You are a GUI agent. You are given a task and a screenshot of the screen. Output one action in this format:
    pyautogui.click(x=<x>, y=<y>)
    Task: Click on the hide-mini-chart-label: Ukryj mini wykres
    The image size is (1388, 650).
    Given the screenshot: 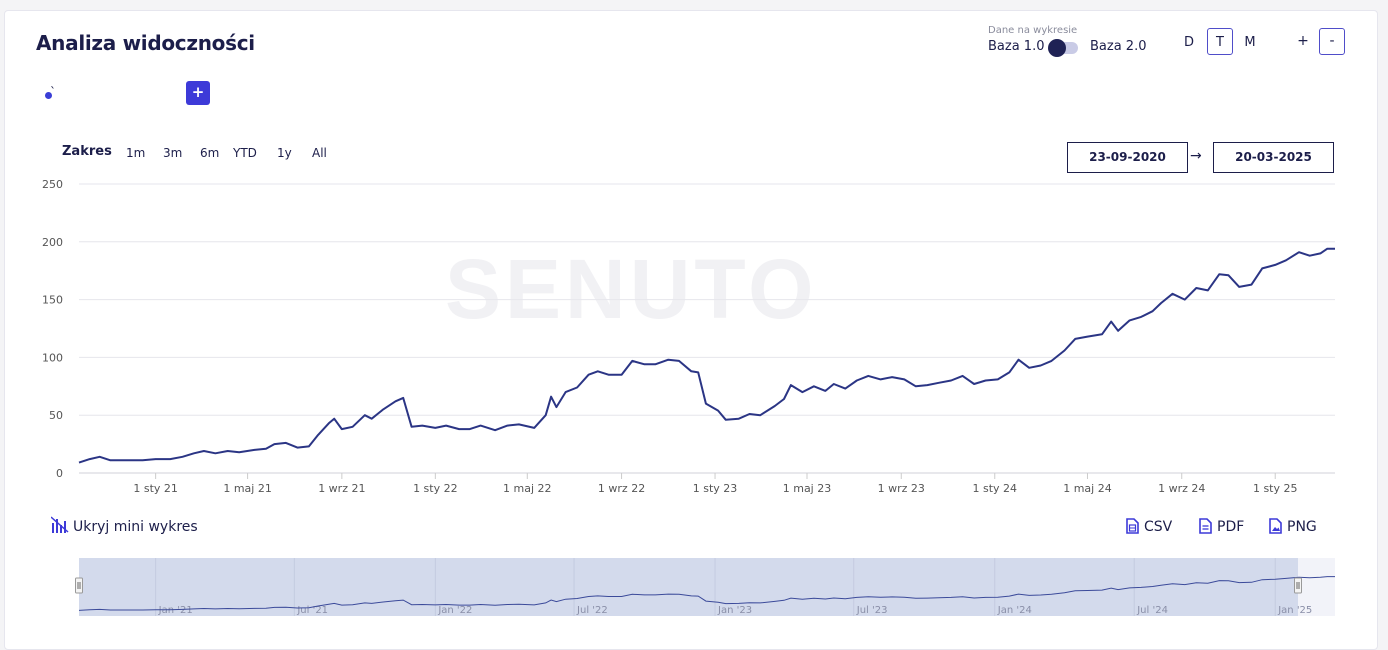 What is the action you would take?
    pyautogui.click(x=135, y=527)
    